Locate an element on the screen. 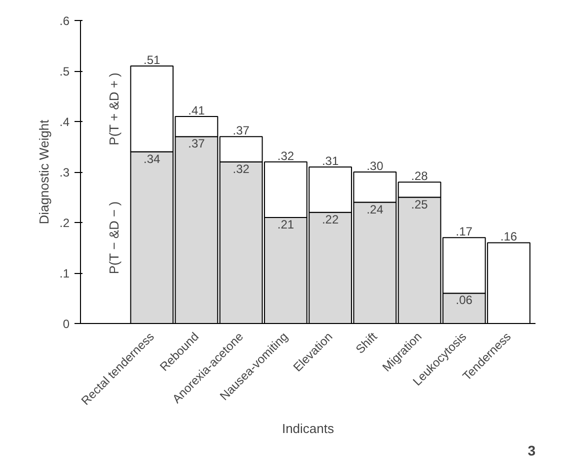 The width and height of the screenshot is (571, 465). total-label: .28 is located at coordinates (419, 176).